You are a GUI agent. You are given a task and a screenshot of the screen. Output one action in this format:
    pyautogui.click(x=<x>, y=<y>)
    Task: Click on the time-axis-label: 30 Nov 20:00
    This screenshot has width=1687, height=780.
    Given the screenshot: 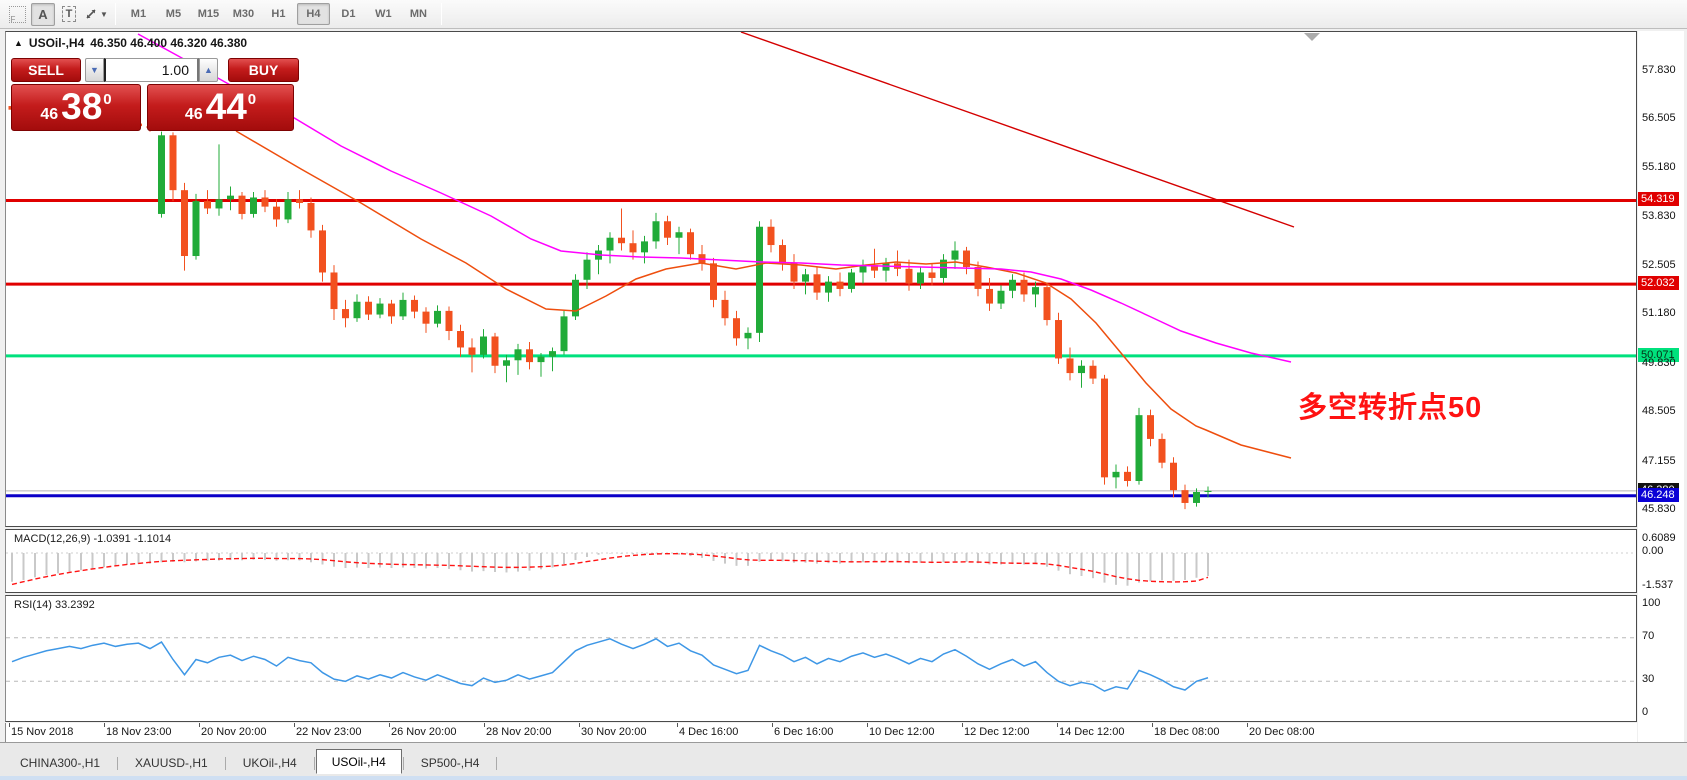 What is the action you would take?
    pyautogui.click(x=614, y=732)
    